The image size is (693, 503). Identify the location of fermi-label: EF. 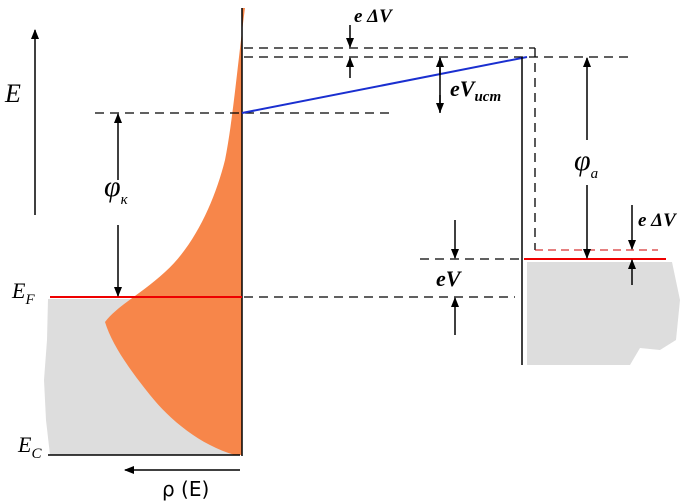
(23, 293).